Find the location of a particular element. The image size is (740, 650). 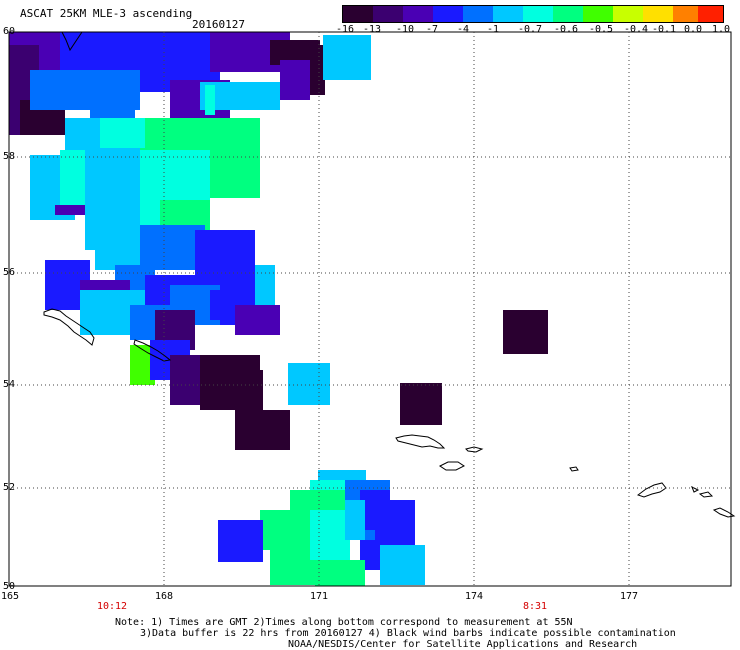

pass-time-1: 10:12 is located at coordinates (112, 606).